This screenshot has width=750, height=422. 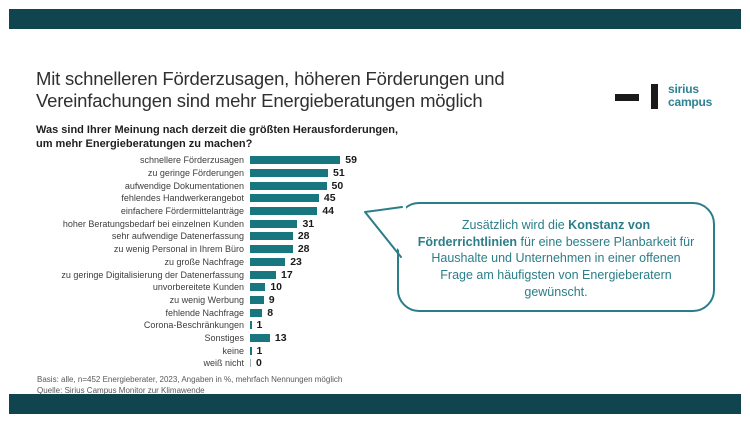 I want to click on value-label: 17, so click(x=287, y=274).